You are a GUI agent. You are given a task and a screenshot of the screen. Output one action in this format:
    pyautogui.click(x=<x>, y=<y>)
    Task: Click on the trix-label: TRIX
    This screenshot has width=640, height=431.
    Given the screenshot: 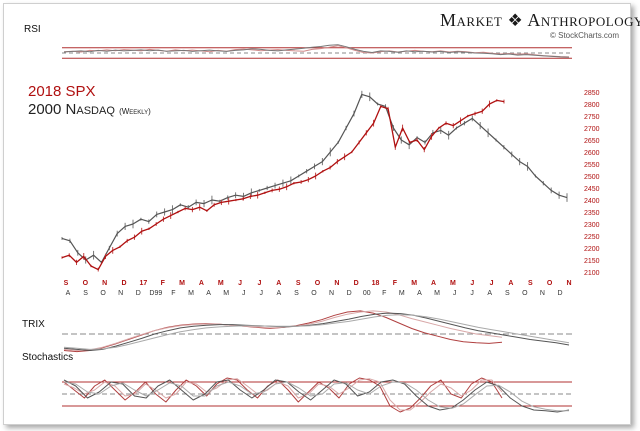 What is the action you would take?
    pyautogui.click(x=33, y=324)
    